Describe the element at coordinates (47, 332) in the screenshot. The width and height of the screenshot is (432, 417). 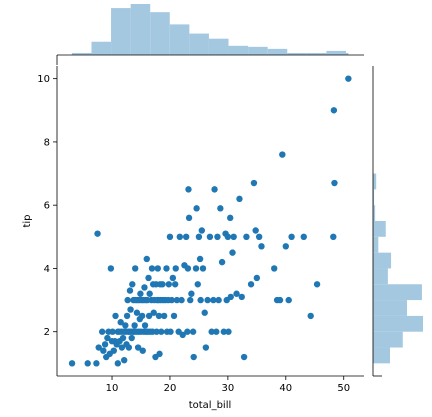
I see `y-tick-label: 2` at that location.